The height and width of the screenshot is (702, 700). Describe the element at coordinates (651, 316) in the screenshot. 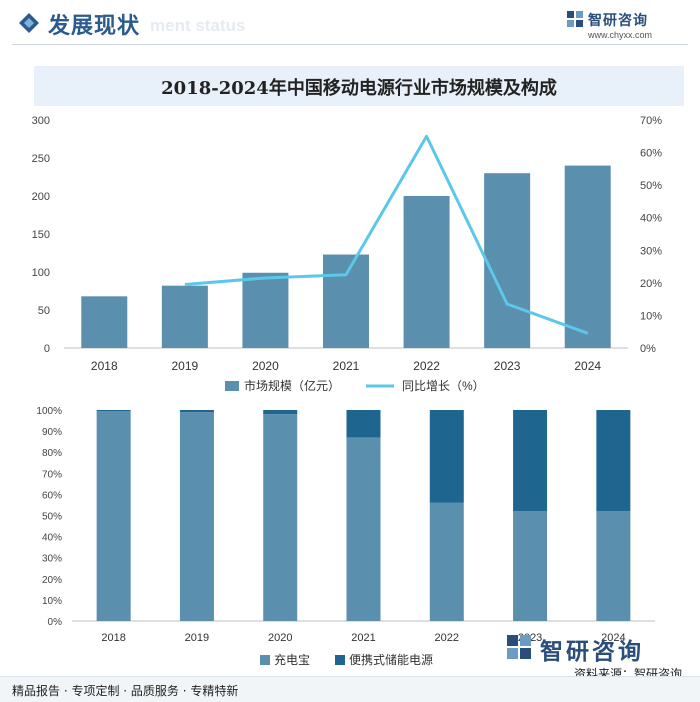

I see `y-right-tick-label: 10%` at that location.